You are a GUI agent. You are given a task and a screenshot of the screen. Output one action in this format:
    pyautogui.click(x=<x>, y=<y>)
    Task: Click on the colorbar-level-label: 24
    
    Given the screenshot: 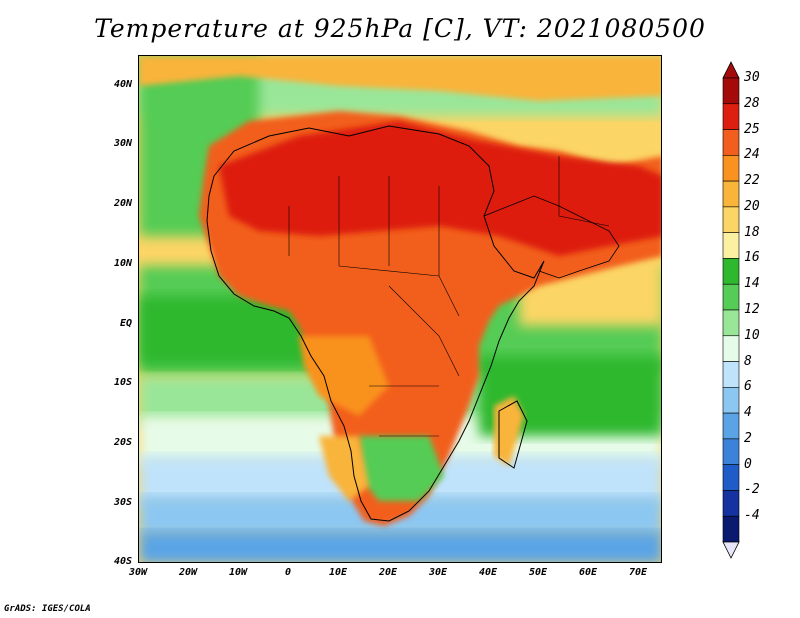 What is the action you would take?
    pyautogui.click(x=752, y=155)
    